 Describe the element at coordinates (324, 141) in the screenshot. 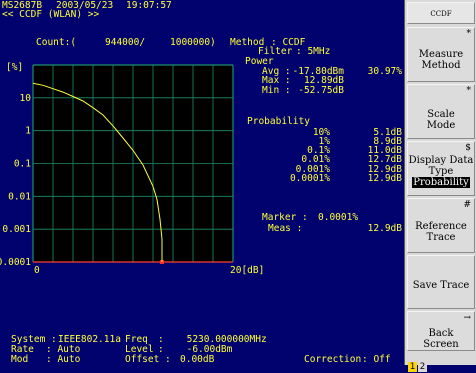

I see `probability-row-pct: 1%` at that location.